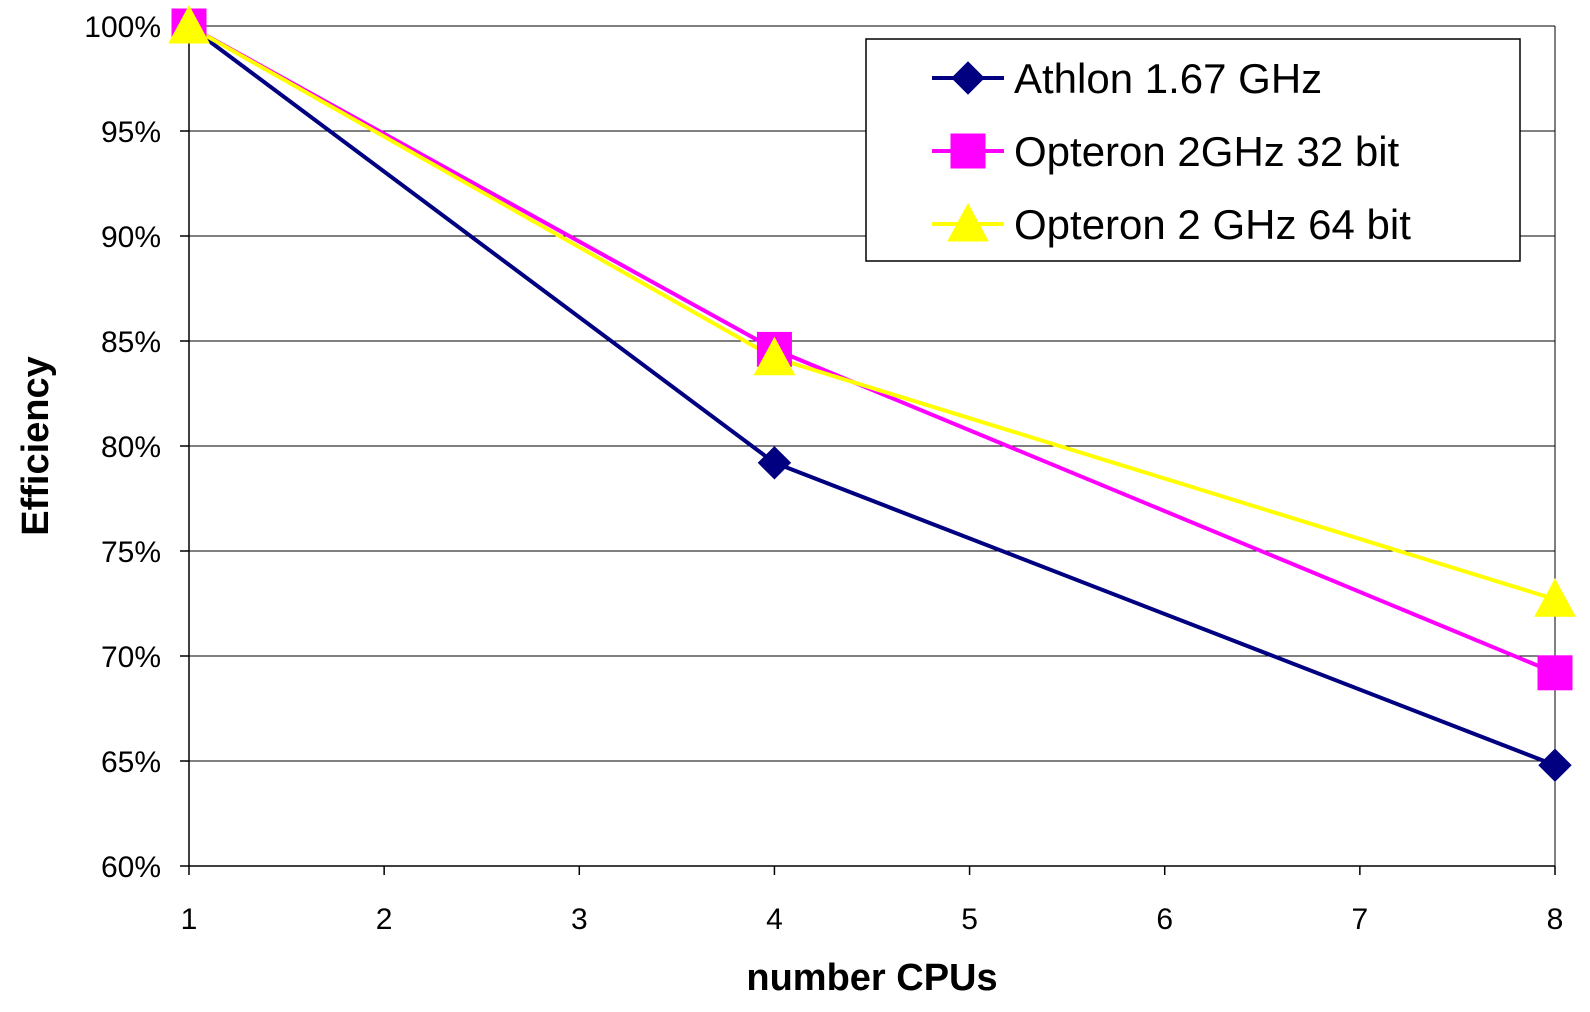  Describe the element at coordinates (131, 762) in the screenshot. I see `y-tick-label: 65%` at that location.